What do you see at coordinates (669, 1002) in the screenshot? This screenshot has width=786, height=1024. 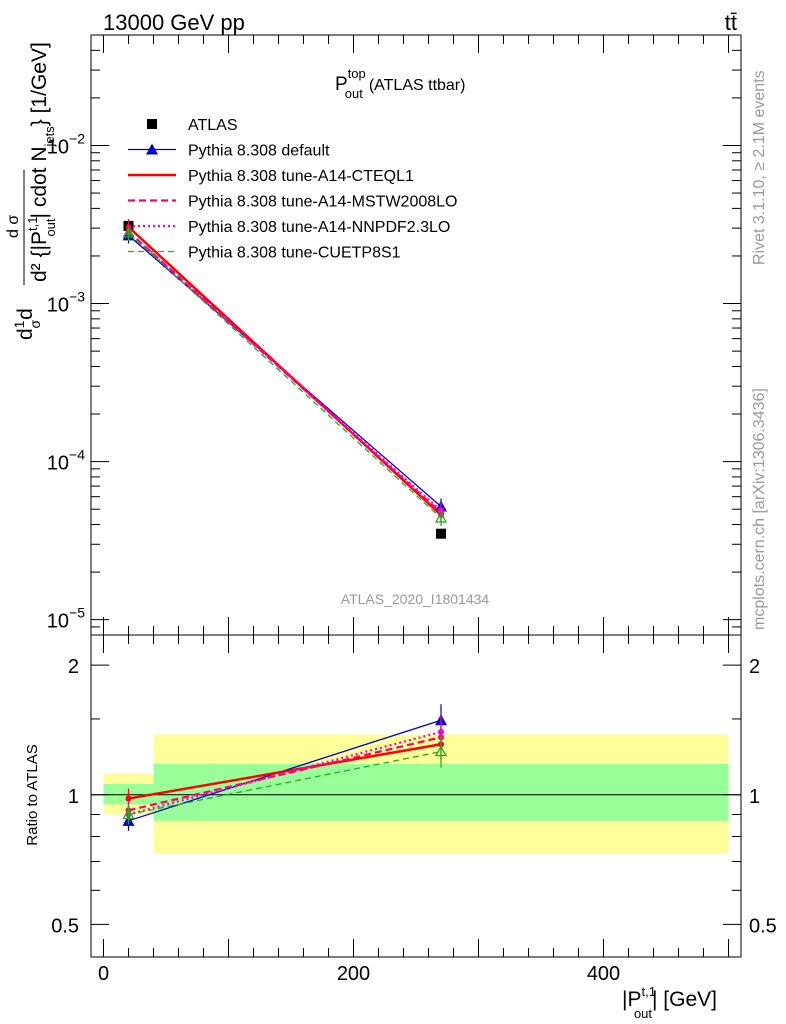 I see `xlabel: |Pt,1 out| [GeV]` at bounding box center [669, 1002].